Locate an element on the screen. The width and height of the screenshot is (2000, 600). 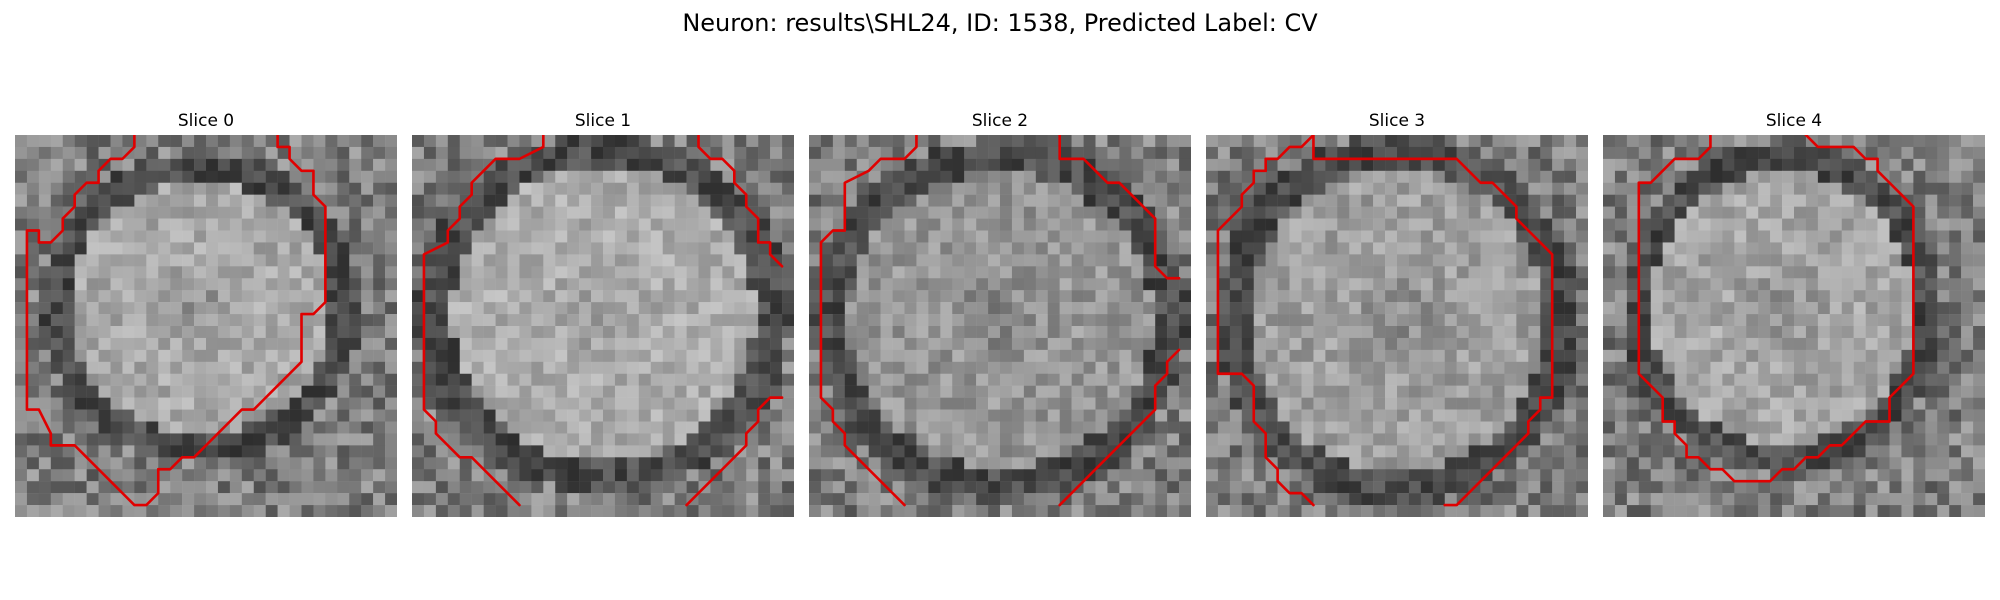
slice-4-image is located at coordinates (1794, 326).